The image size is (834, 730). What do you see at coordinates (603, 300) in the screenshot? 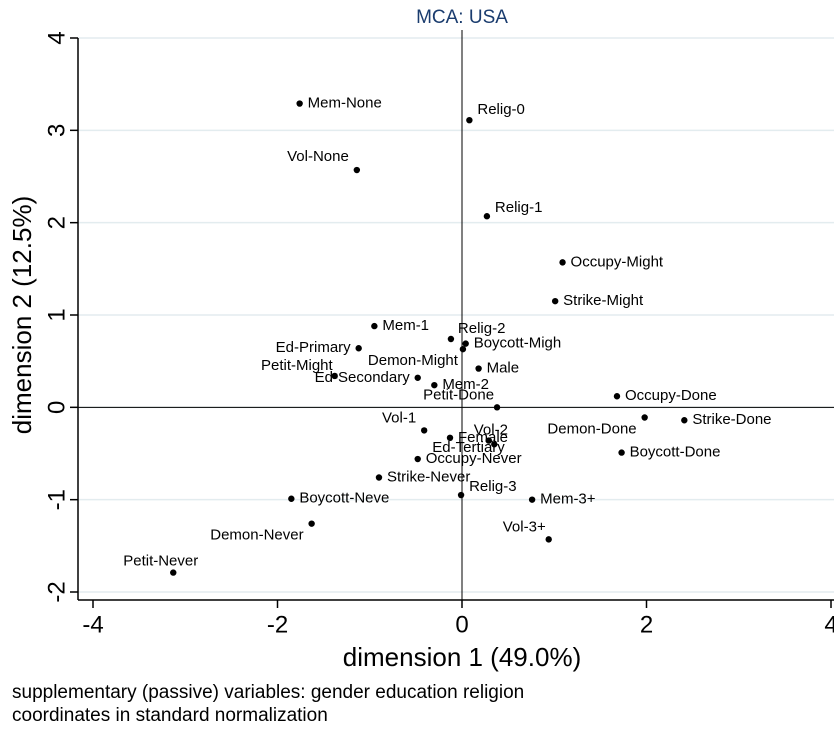
I see `point-label: Strike-Might` at bounding box center [603, 300].